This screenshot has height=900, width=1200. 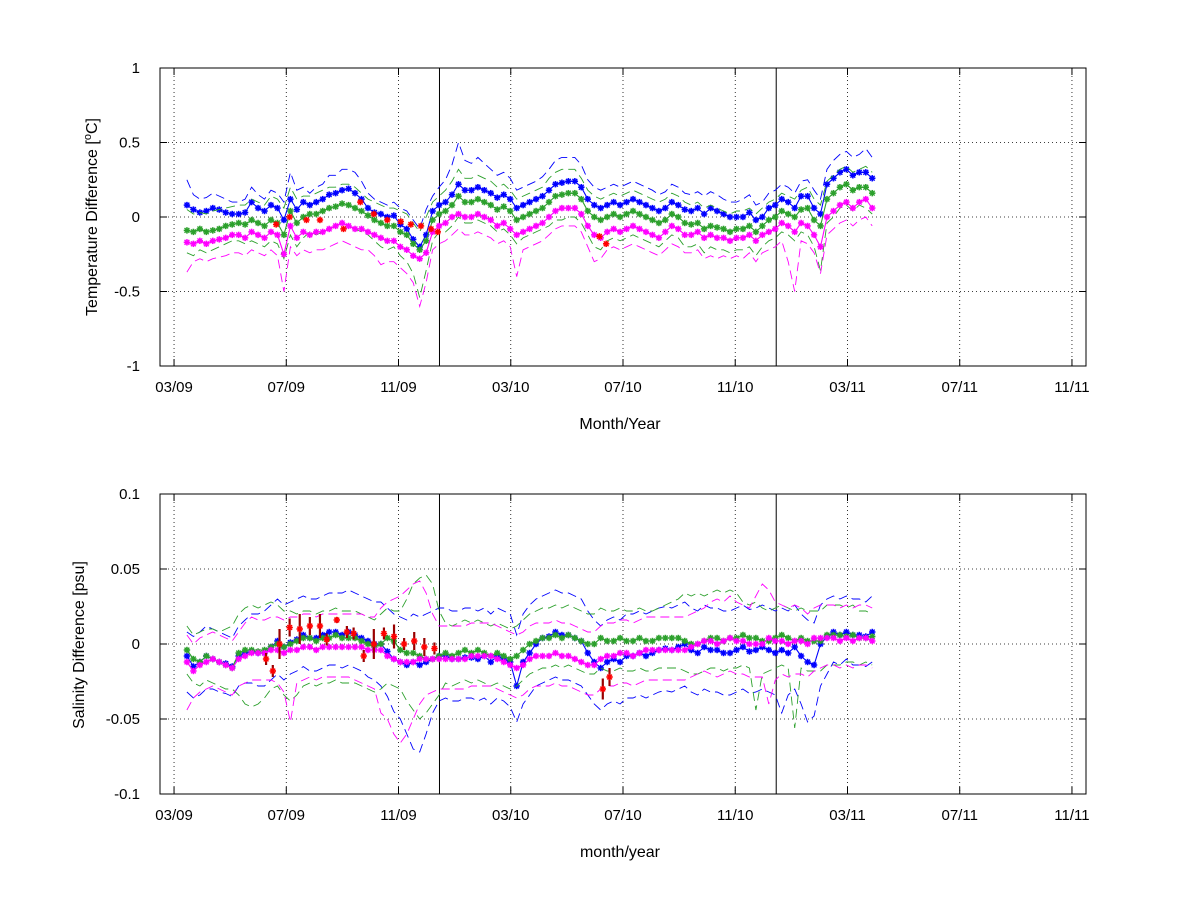 What do you see at coordinates (129, 494) in the screenshot?
I see `salinity-ytick-label-4: 0.1` at bounding box center [129, 494].